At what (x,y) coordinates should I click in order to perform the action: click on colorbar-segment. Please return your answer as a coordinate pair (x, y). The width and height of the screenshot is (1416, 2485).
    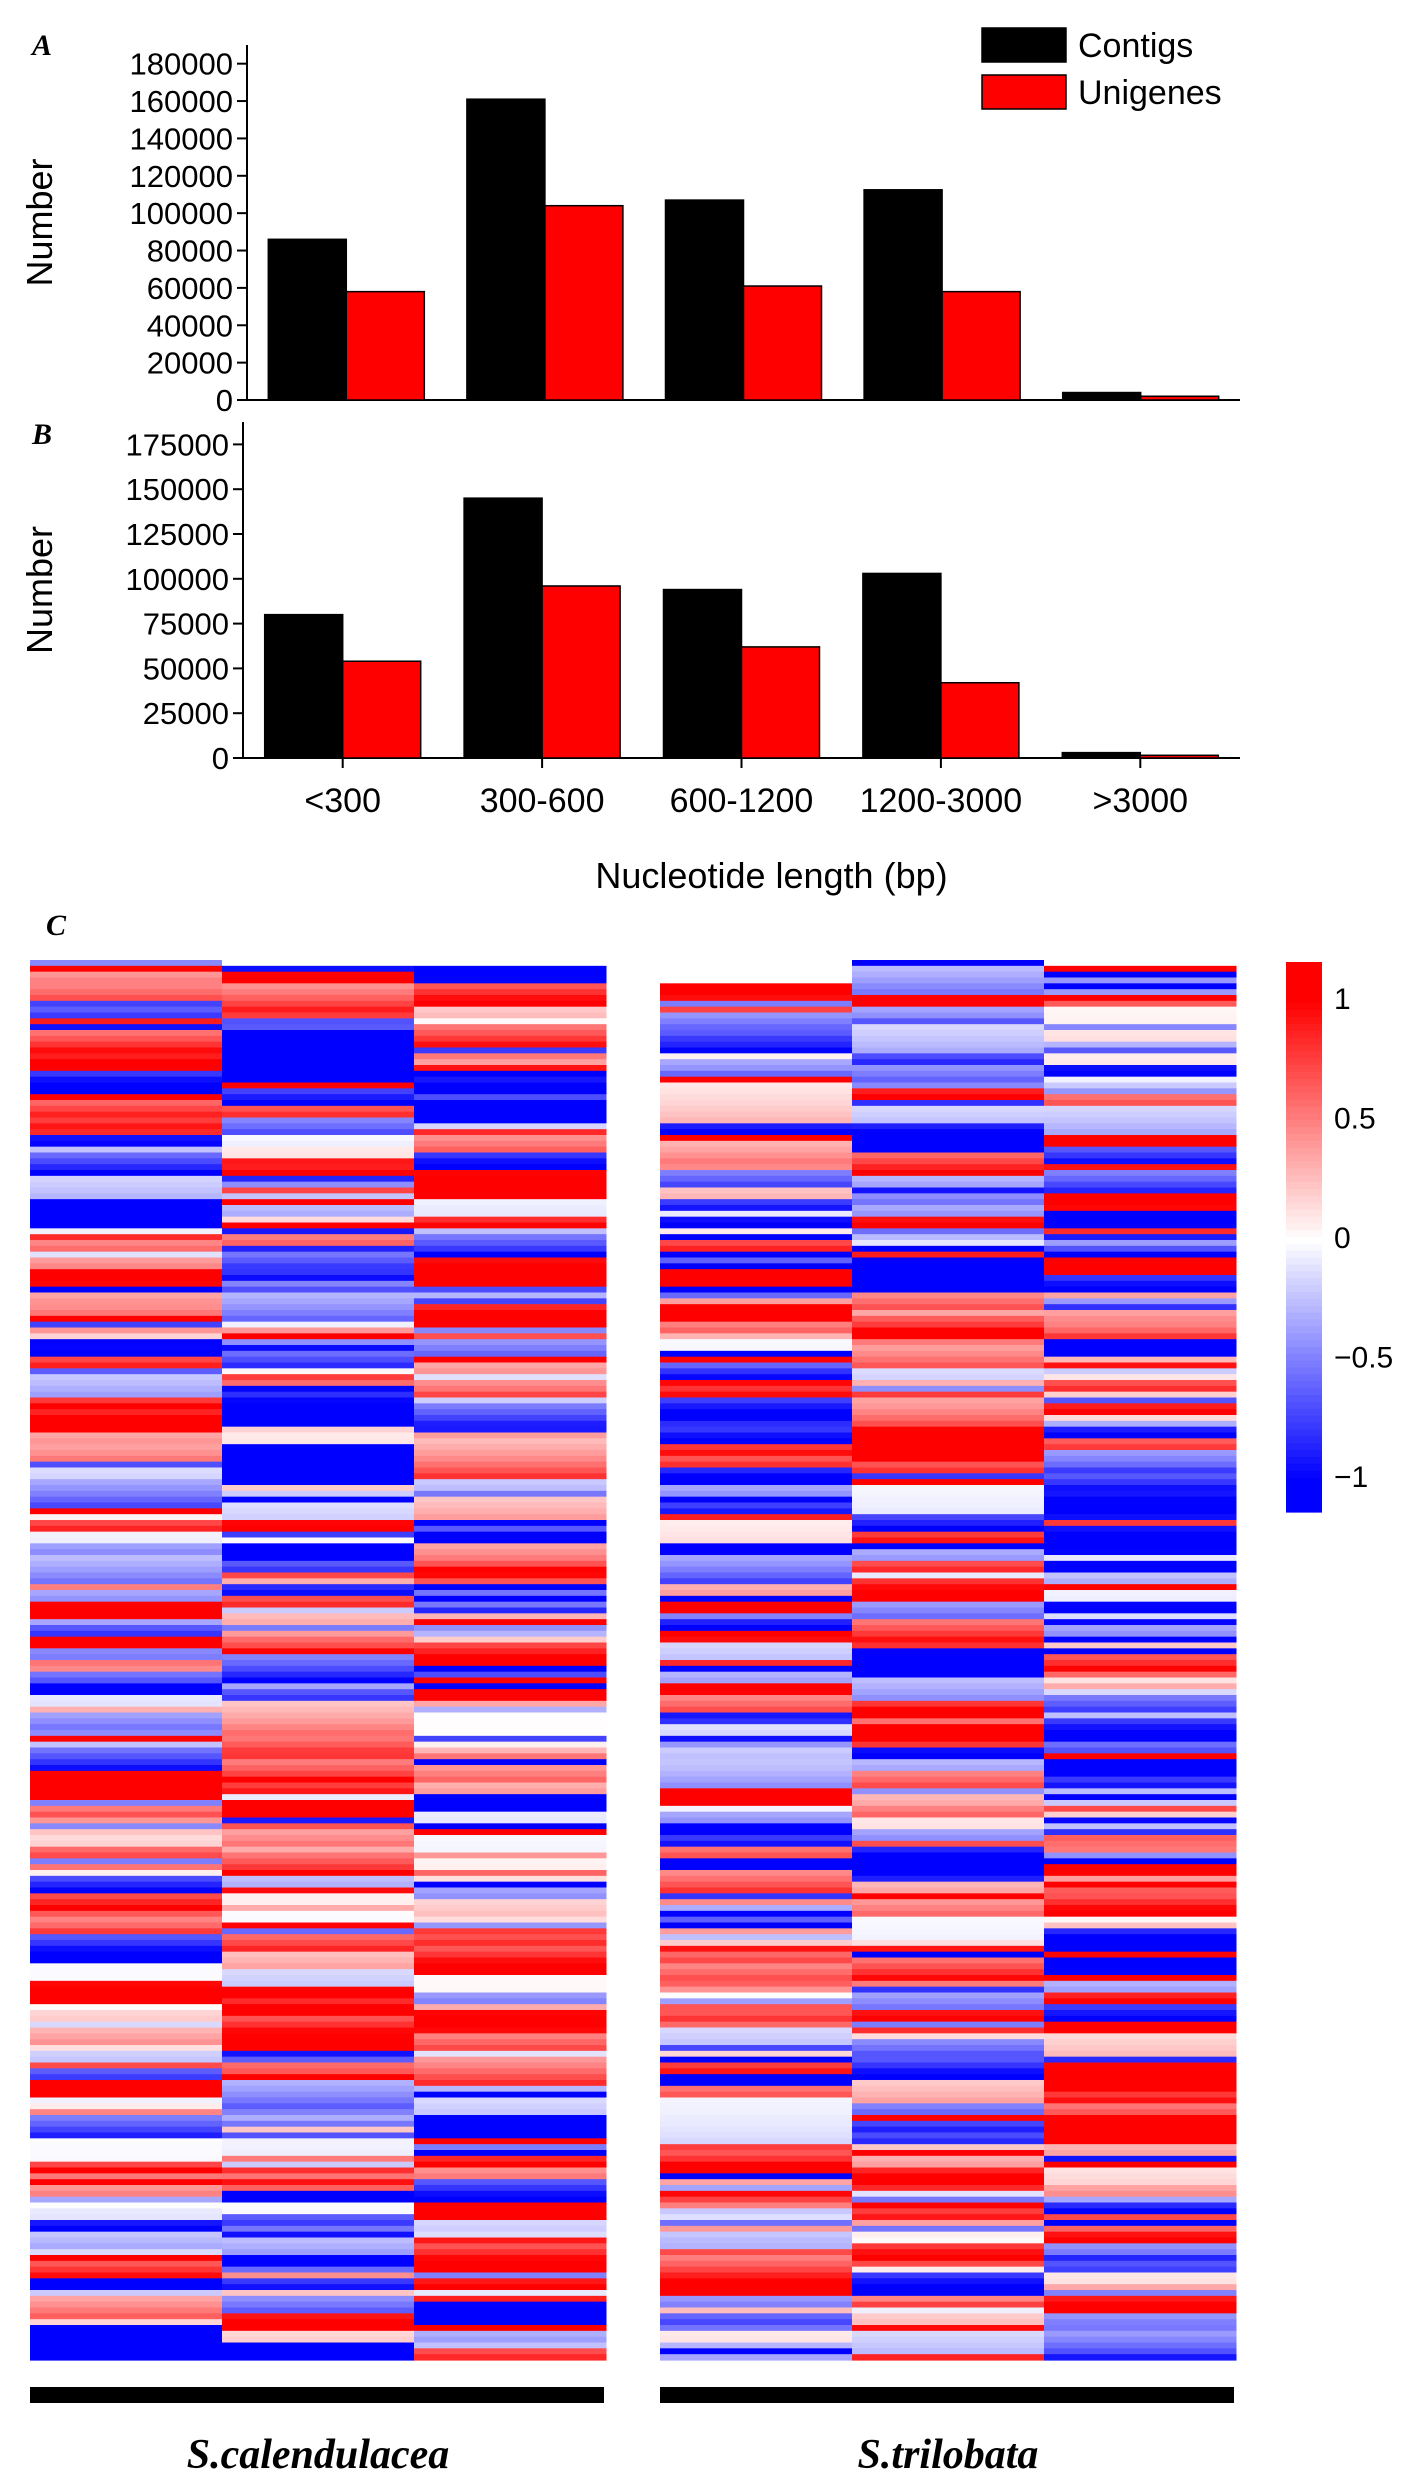
    Looking at the image, I should click on (1304, 1426).